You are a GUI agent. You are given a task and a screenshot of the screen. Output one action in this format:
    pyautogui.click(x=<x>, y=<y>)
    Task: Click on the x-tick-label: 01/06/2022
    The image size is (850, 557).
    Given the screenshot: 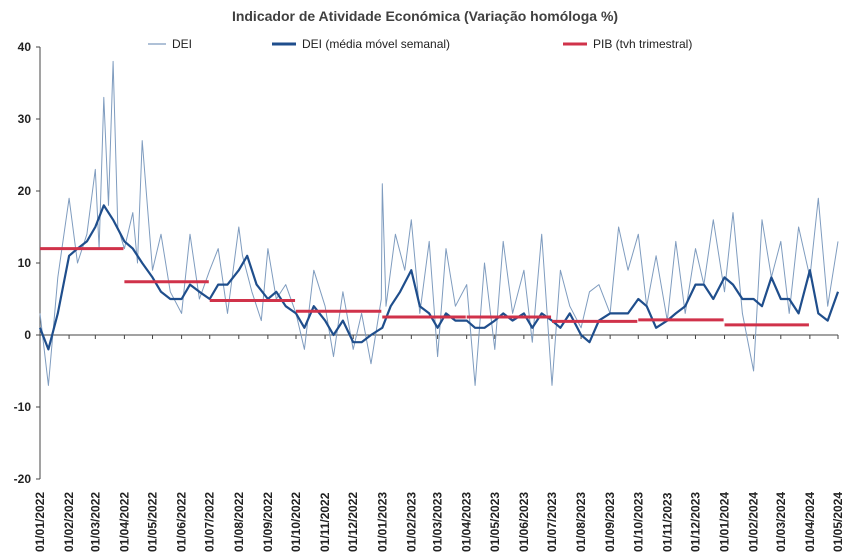 What is the action you would take?
    pyautogui.click(x=182, y=522)
    